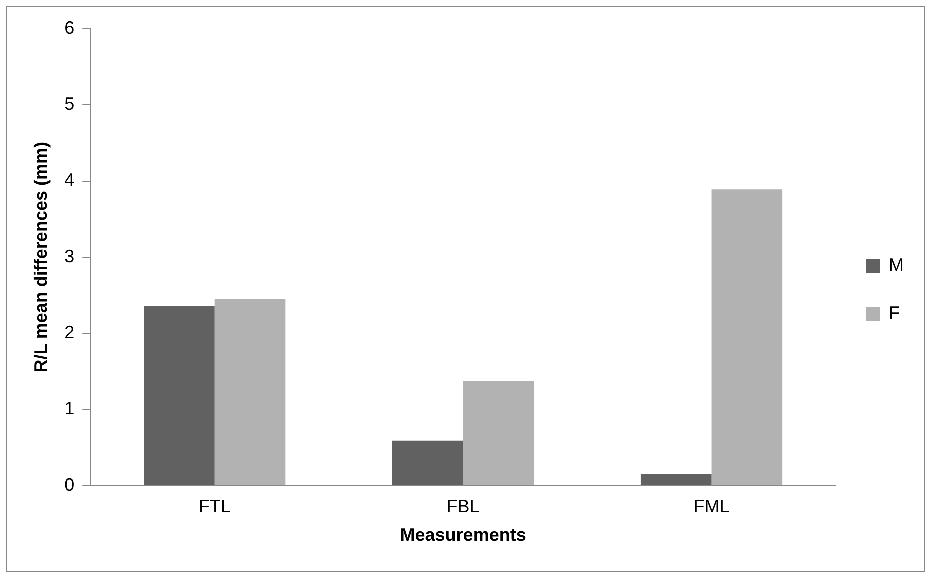  What do you see at coordinates (896, 264) in the screenshot?
I see `legend-label: M` at bounding box center [896, 264].